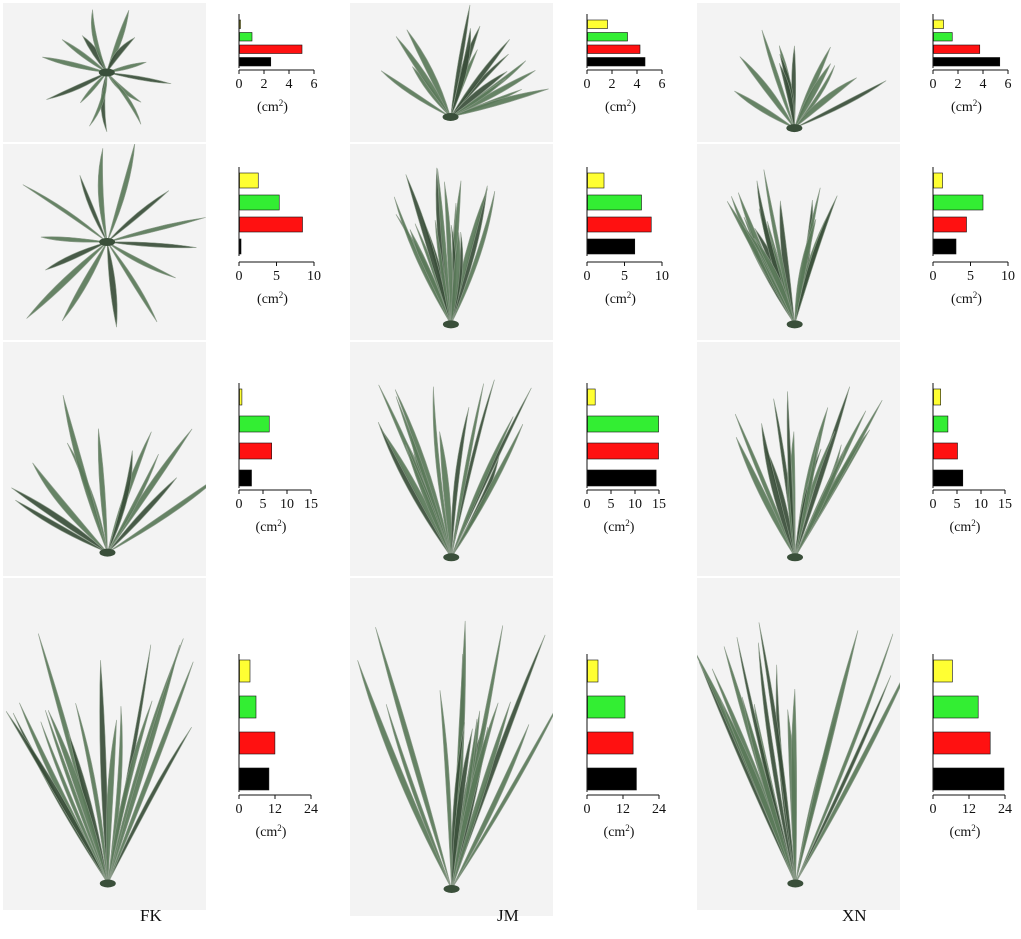 The height and width of the screenshot is (939, 1021). I want to click on bar-chart-xn-row3: 0 5 10 15 (cm2), so click(971, 459).